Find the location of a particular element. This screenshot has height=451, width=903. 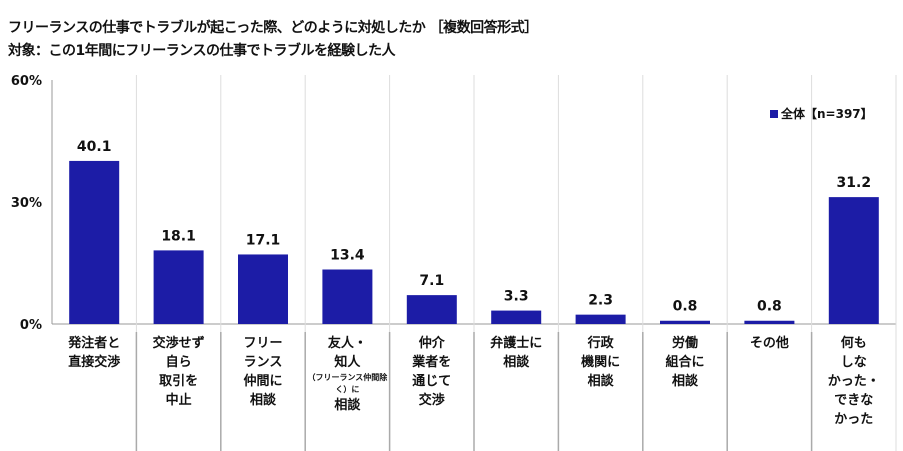

x-tick-label-line: 仲介 is located at coordinates (431, 343).